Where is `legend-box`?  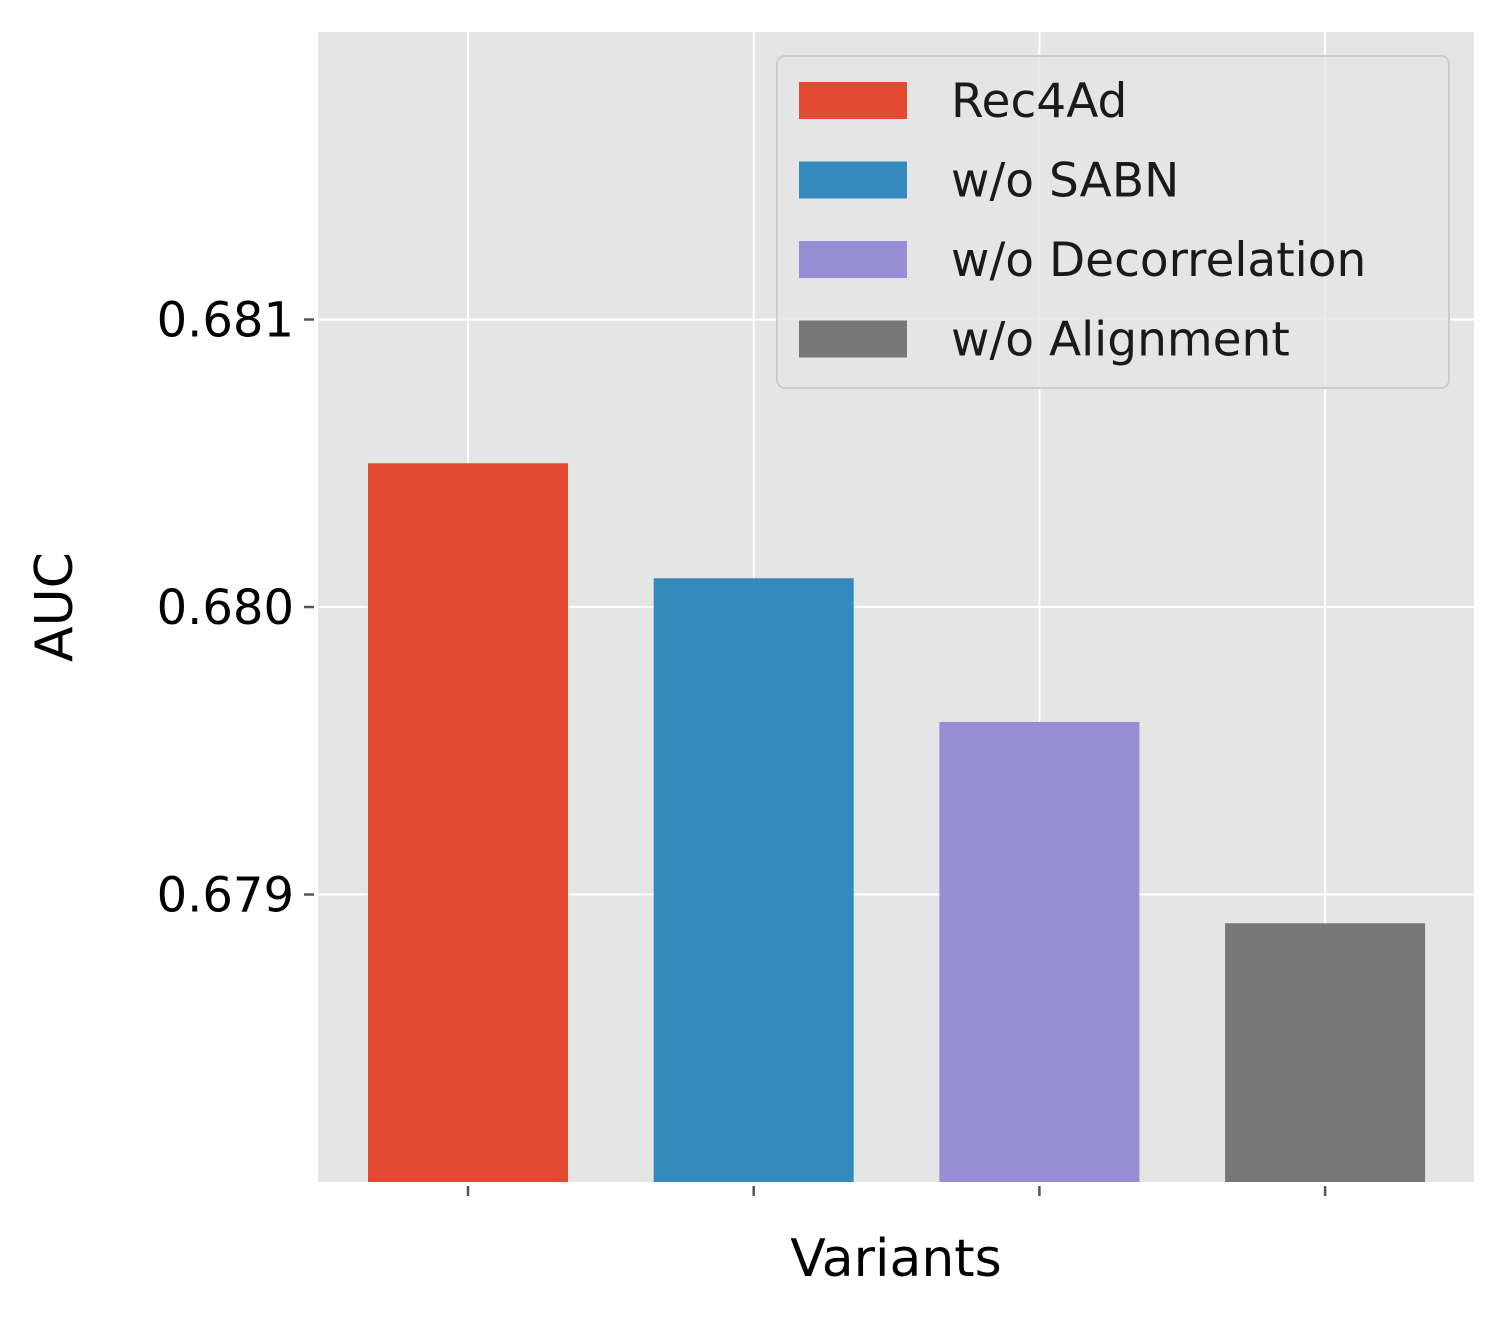
legend-box is located at coordinates (1113, 222).